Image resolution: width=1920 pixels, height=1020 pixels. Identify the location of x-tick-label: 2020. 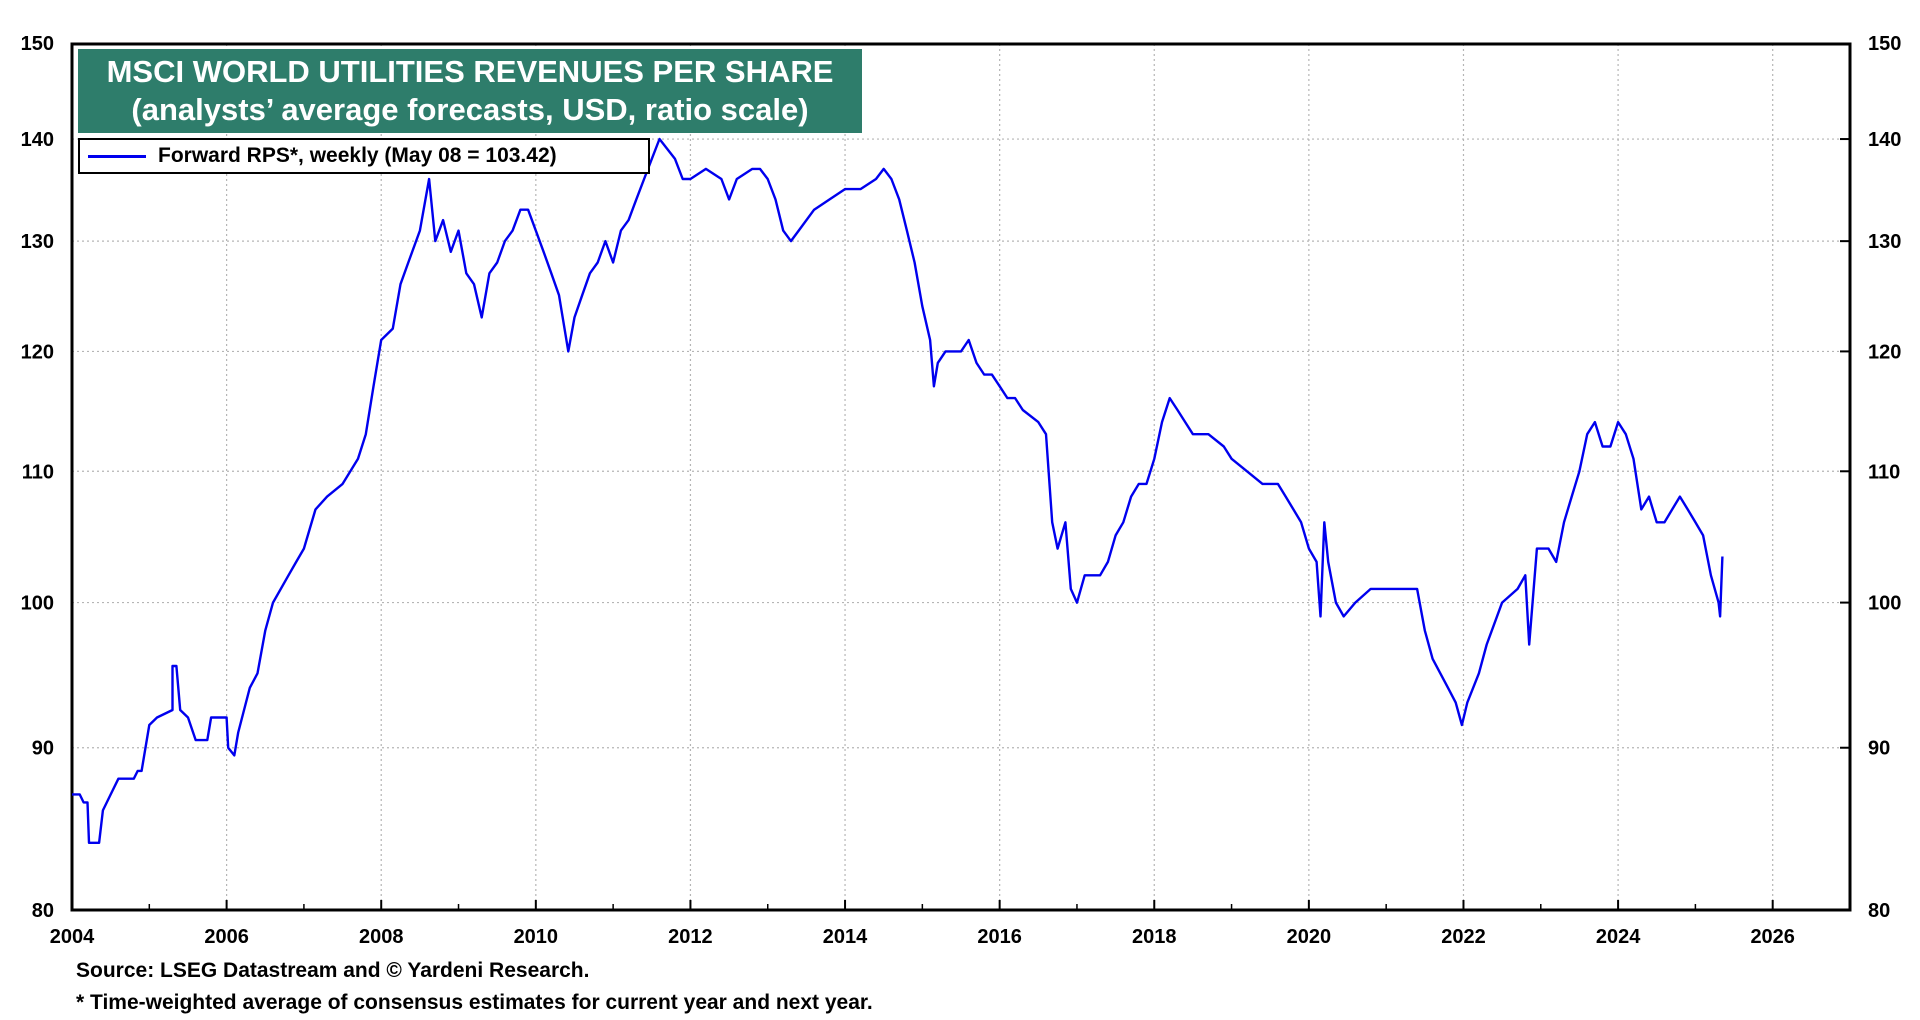
(1309, 937).